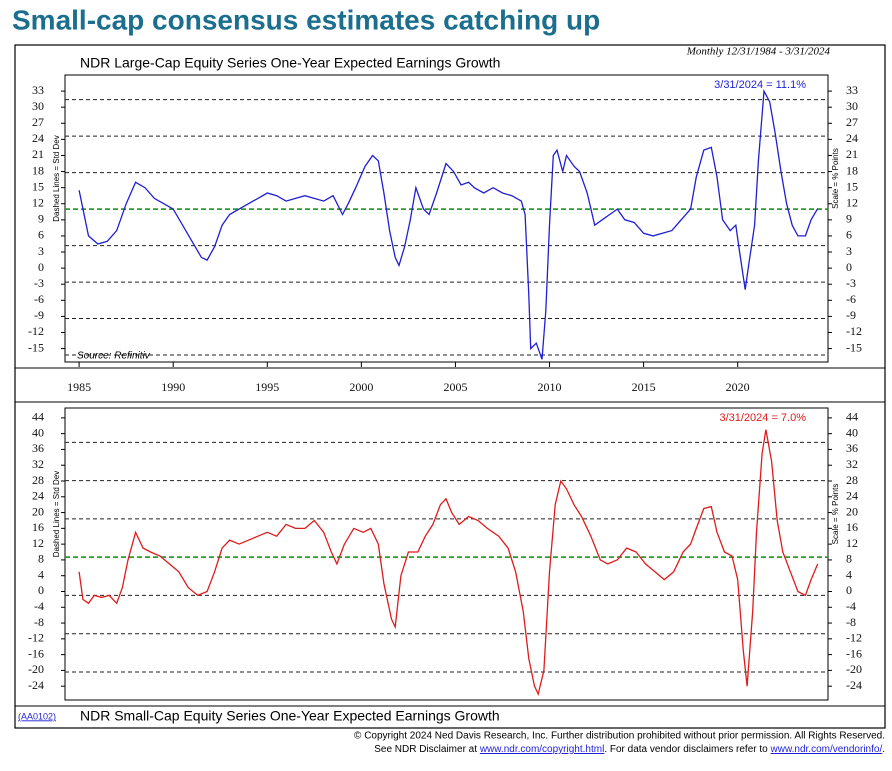 The width and height of the screenshot is (892, 771). I want to click on date-range: Monthly 12/31/1984 - 3/31/2024, so click(758, 52).